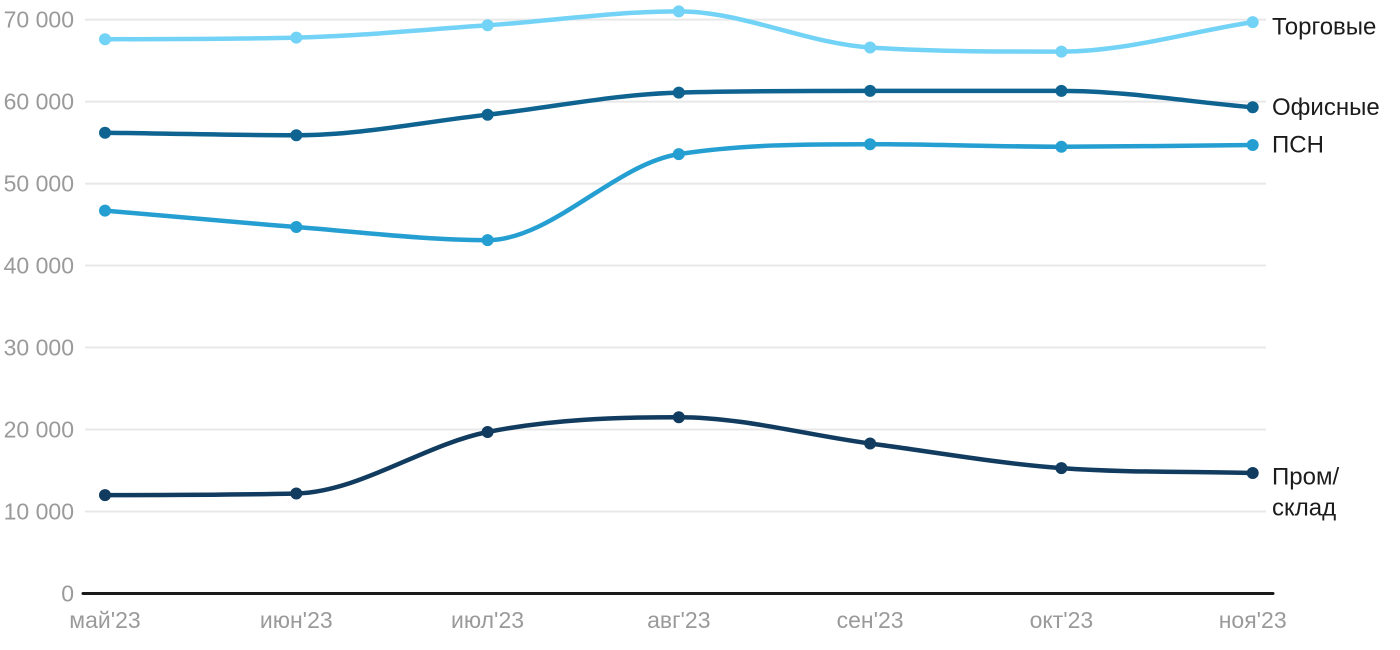  Describe the element at coordinates (39, 266) in the screenshot. I see `y-tick-label: 40 000` at that location.